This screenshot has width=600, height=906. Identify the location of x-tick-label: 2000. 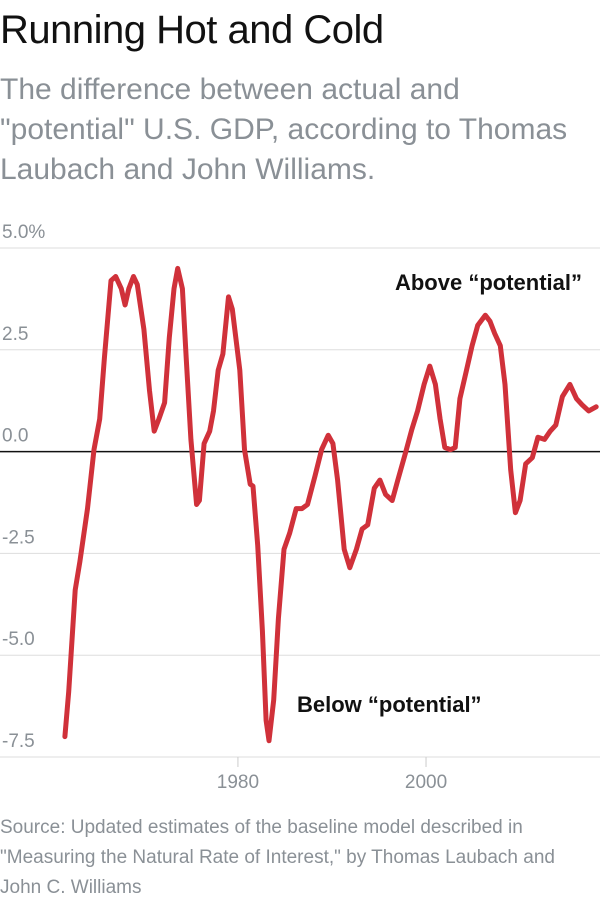
(426, 782).